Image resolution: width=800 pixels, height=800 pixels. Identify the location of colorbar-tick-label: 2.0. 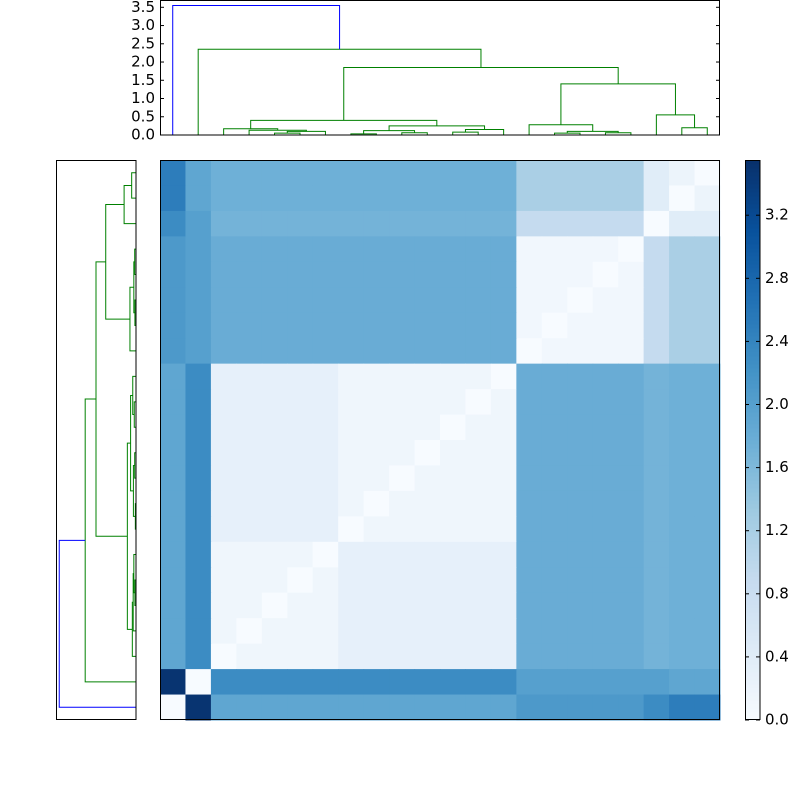
(777, 404).